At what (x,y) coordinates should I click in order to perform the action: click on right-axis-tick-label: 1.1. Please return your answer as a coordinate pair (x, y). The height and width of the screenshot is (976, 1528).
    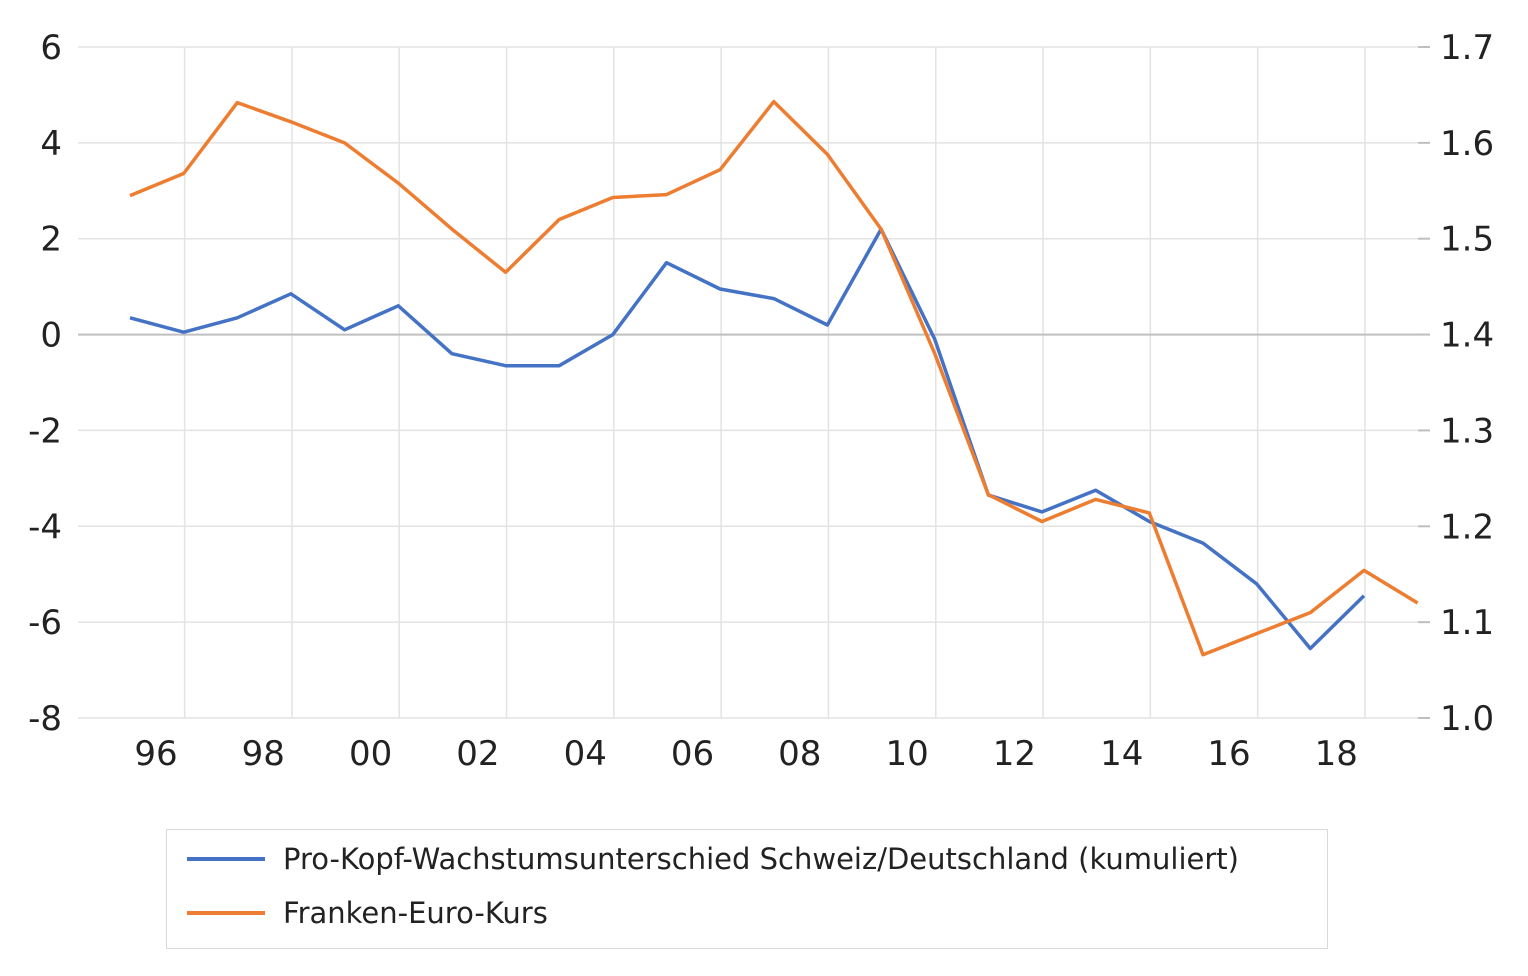
    Looking at the image, I should click on (1467, 623).